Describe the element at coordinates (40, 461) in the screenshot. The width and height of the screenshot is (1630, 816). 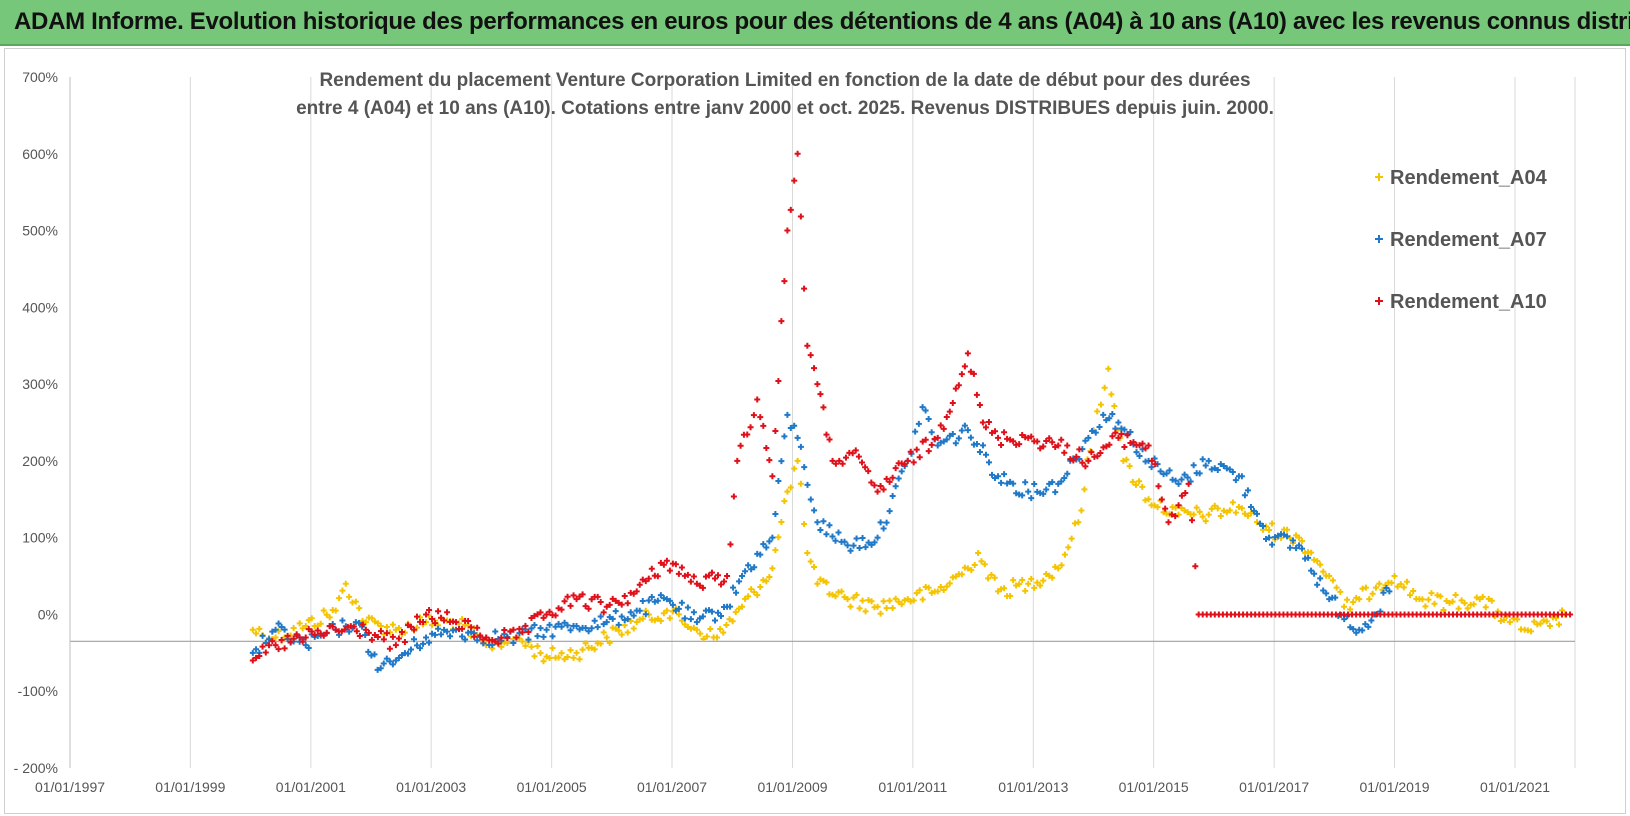
I see `y-tick-label: 200%` at that location.